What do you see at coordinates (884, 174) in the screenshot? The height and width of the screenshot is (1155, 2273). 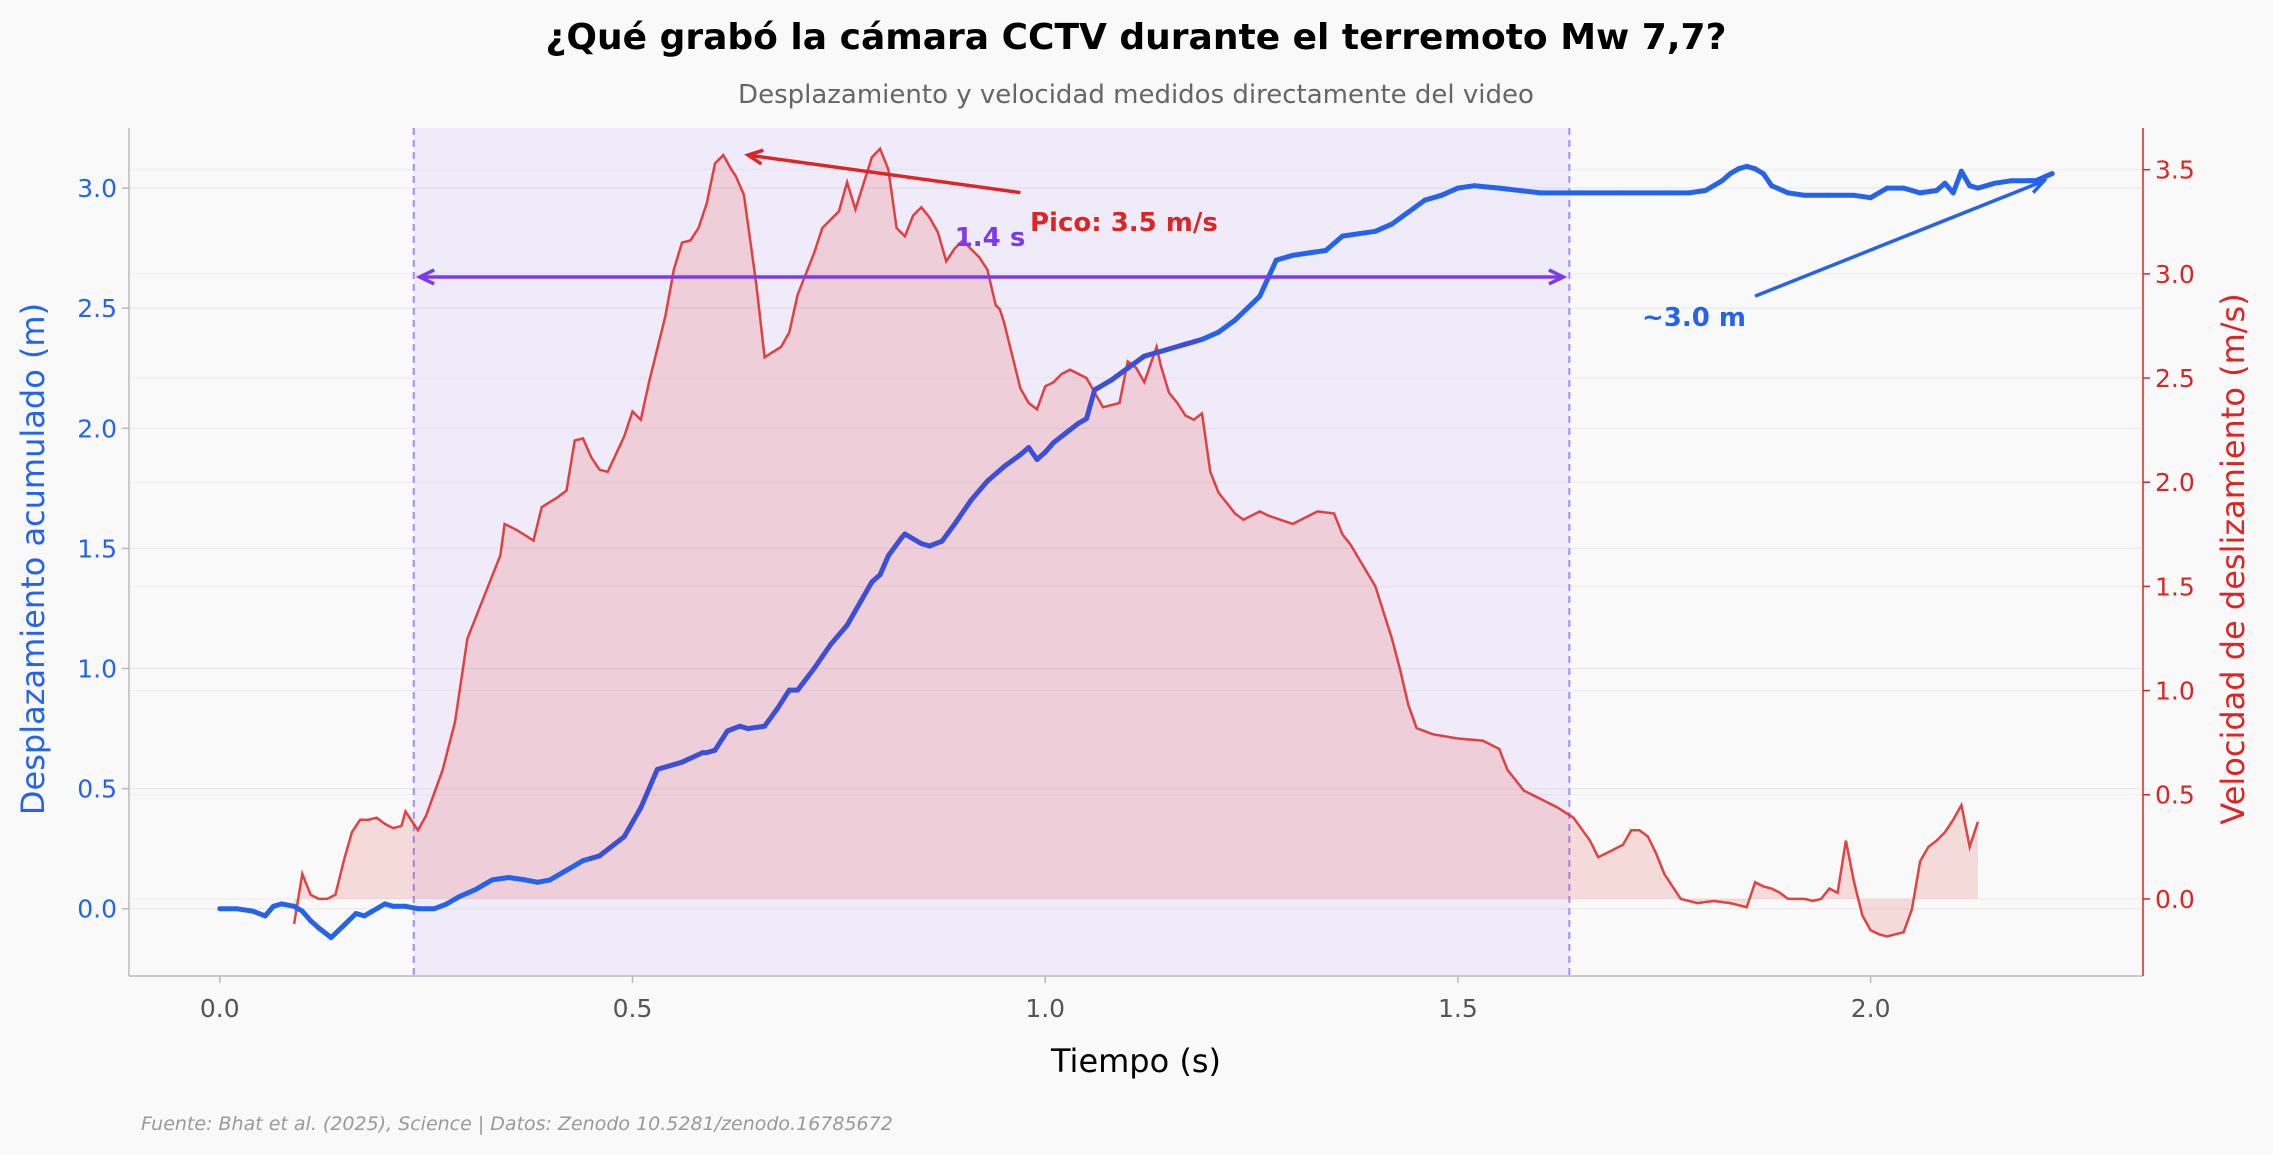 I see `peak-arrow` at bounding box center [884, 174].